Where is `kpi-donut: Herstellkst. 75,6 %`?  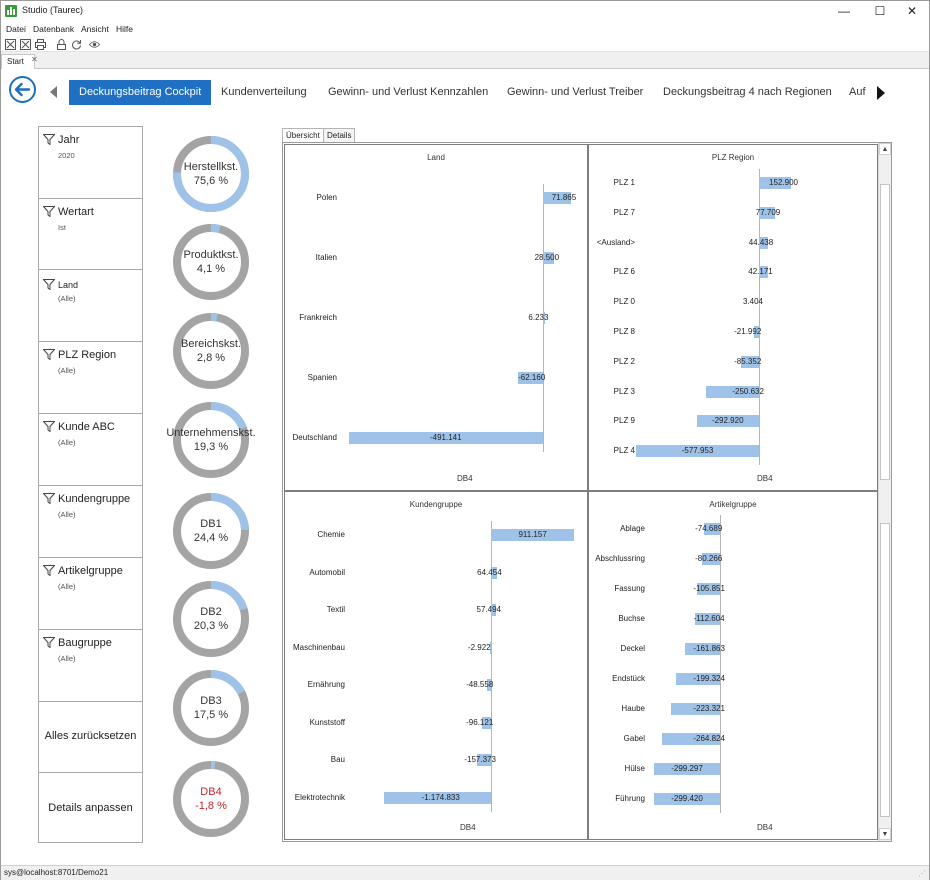
kpi-donut: Herstellkst. 75,6 % is located at coordinates (211, 174).